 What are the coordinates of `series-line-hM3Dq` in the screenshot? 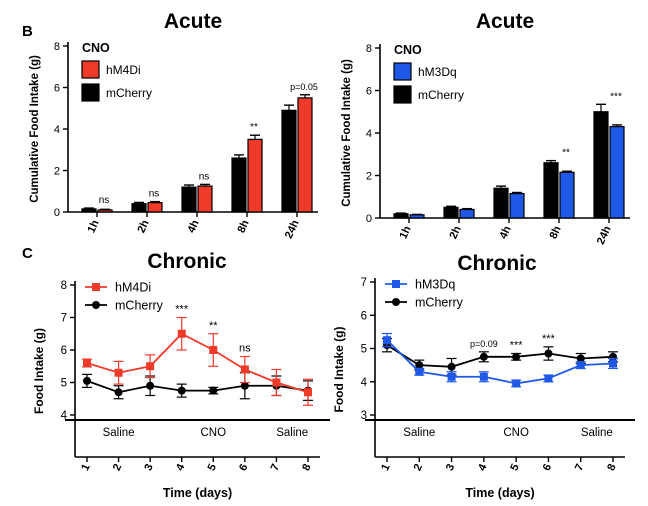 It's located at (500, 362).